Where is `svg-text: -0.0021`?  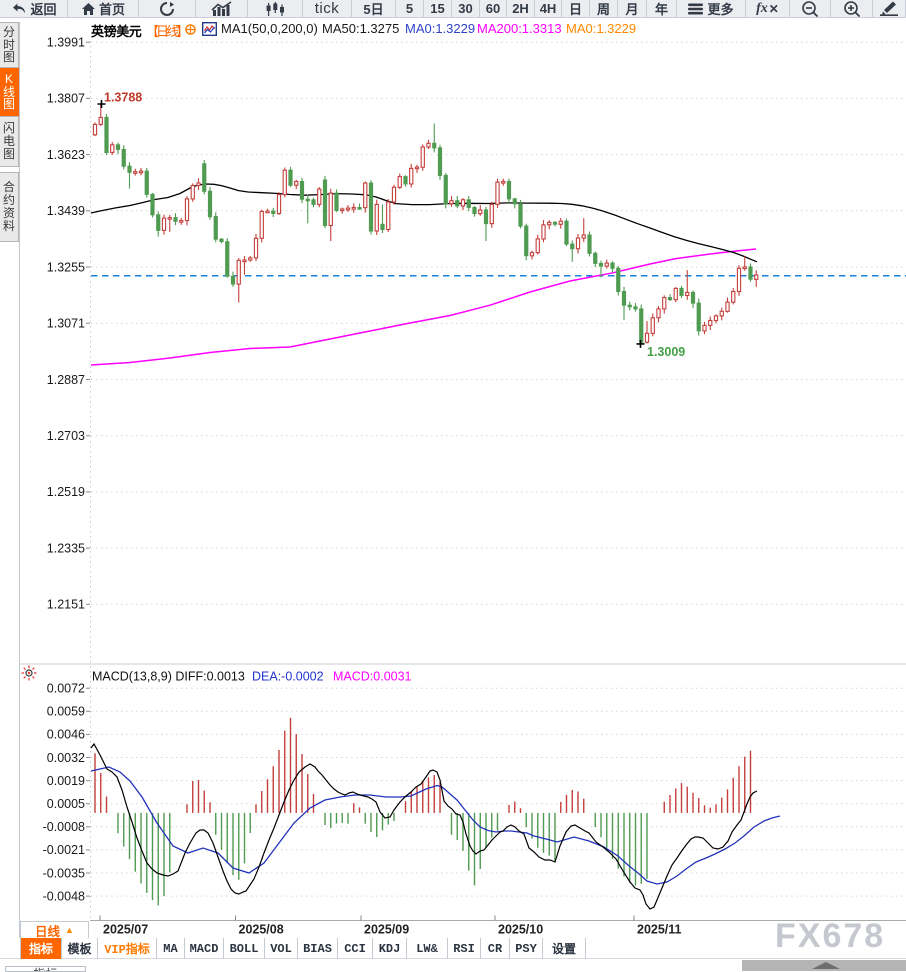 svg-text: -0.0021 is located at coordinates (64, 850).